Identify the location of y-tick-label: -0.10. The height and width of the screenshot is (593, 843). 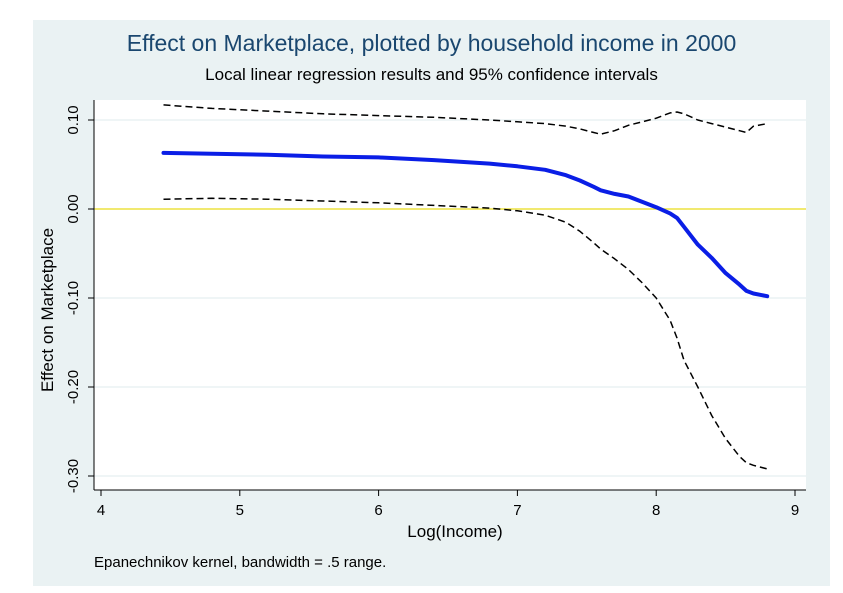
(73, 298).